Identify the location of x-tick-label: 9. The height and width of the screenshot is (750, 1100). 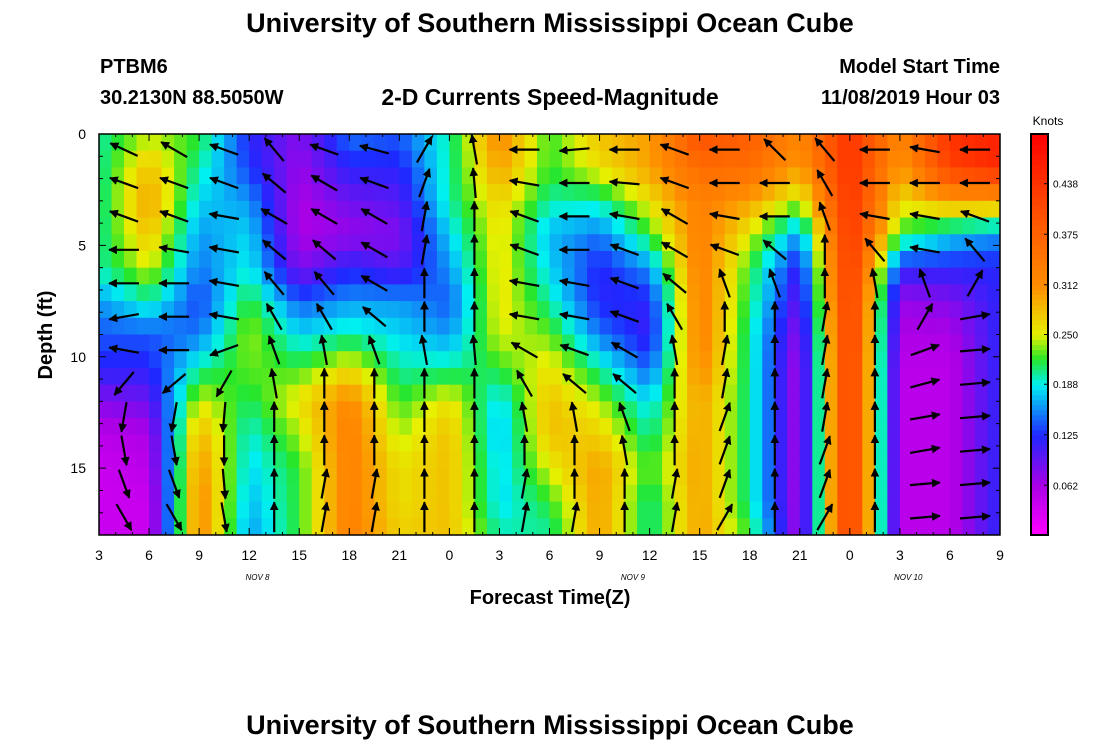
(1000, 555).